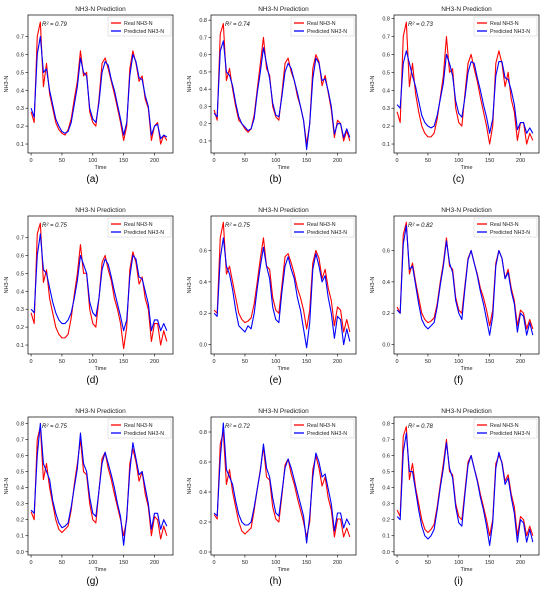 The width and height of the screenshot is (550, 602). I want to click on r-squared-annotation: R² = 0.79, so click(55, 25).